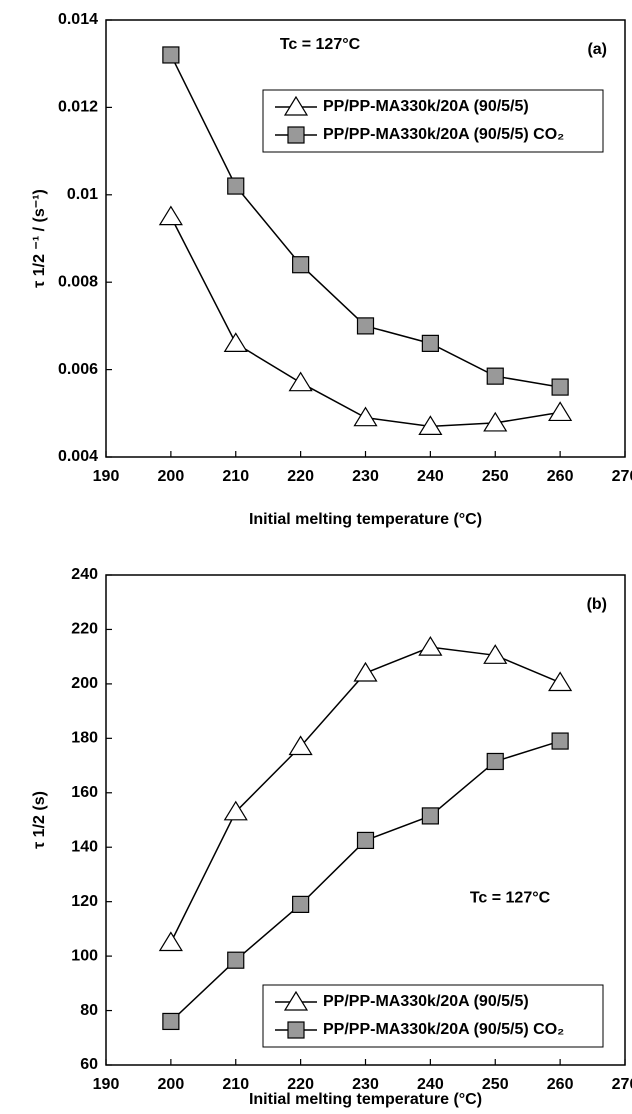 The image size is (632, 1114). I want to click on y-tick-label: 200, so click(84, 683).